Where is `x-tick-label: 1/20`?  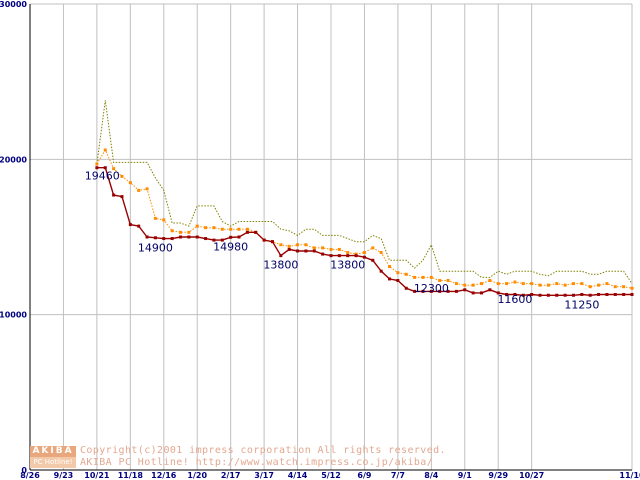 x-tick-label: 1/20 is located at coordinates (197, 475).